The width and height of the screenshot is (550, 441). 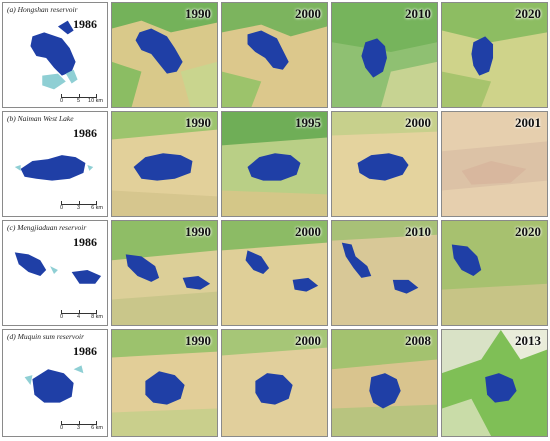 What do you see at coordinates (47, 227) in the screenshot?
I see `map-label: (c) Mengjiaduan reservoir` at bounding box center [47, 227].